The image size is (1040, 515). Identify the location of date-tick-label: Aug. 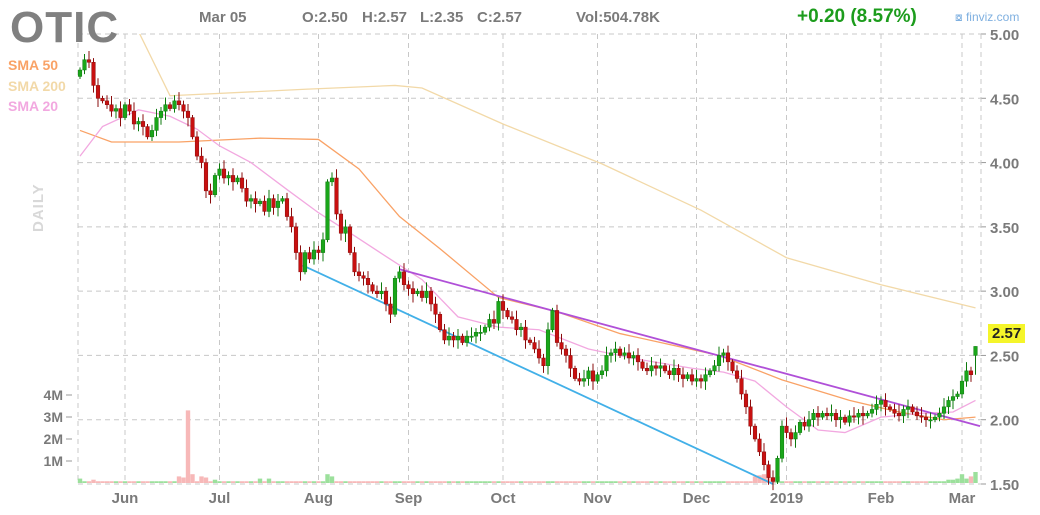
(318, 498).